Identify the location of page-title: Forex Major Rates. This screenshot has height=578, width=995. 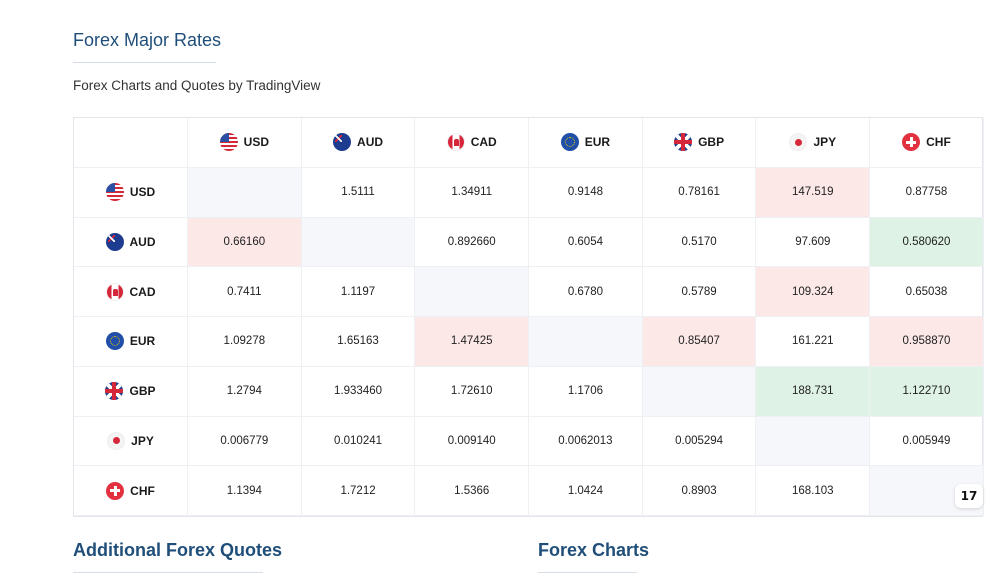
(147, 46).